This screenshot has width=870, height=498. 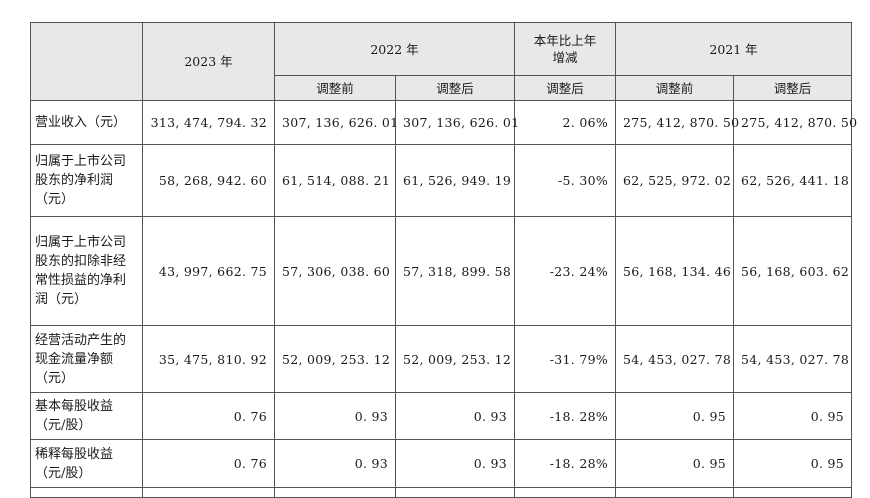 What do you see at coordinates (675, 359) in the screenshot?
I see `cell-2021-before: 54, 453, 027. 78` at bounding box center [675, 359].